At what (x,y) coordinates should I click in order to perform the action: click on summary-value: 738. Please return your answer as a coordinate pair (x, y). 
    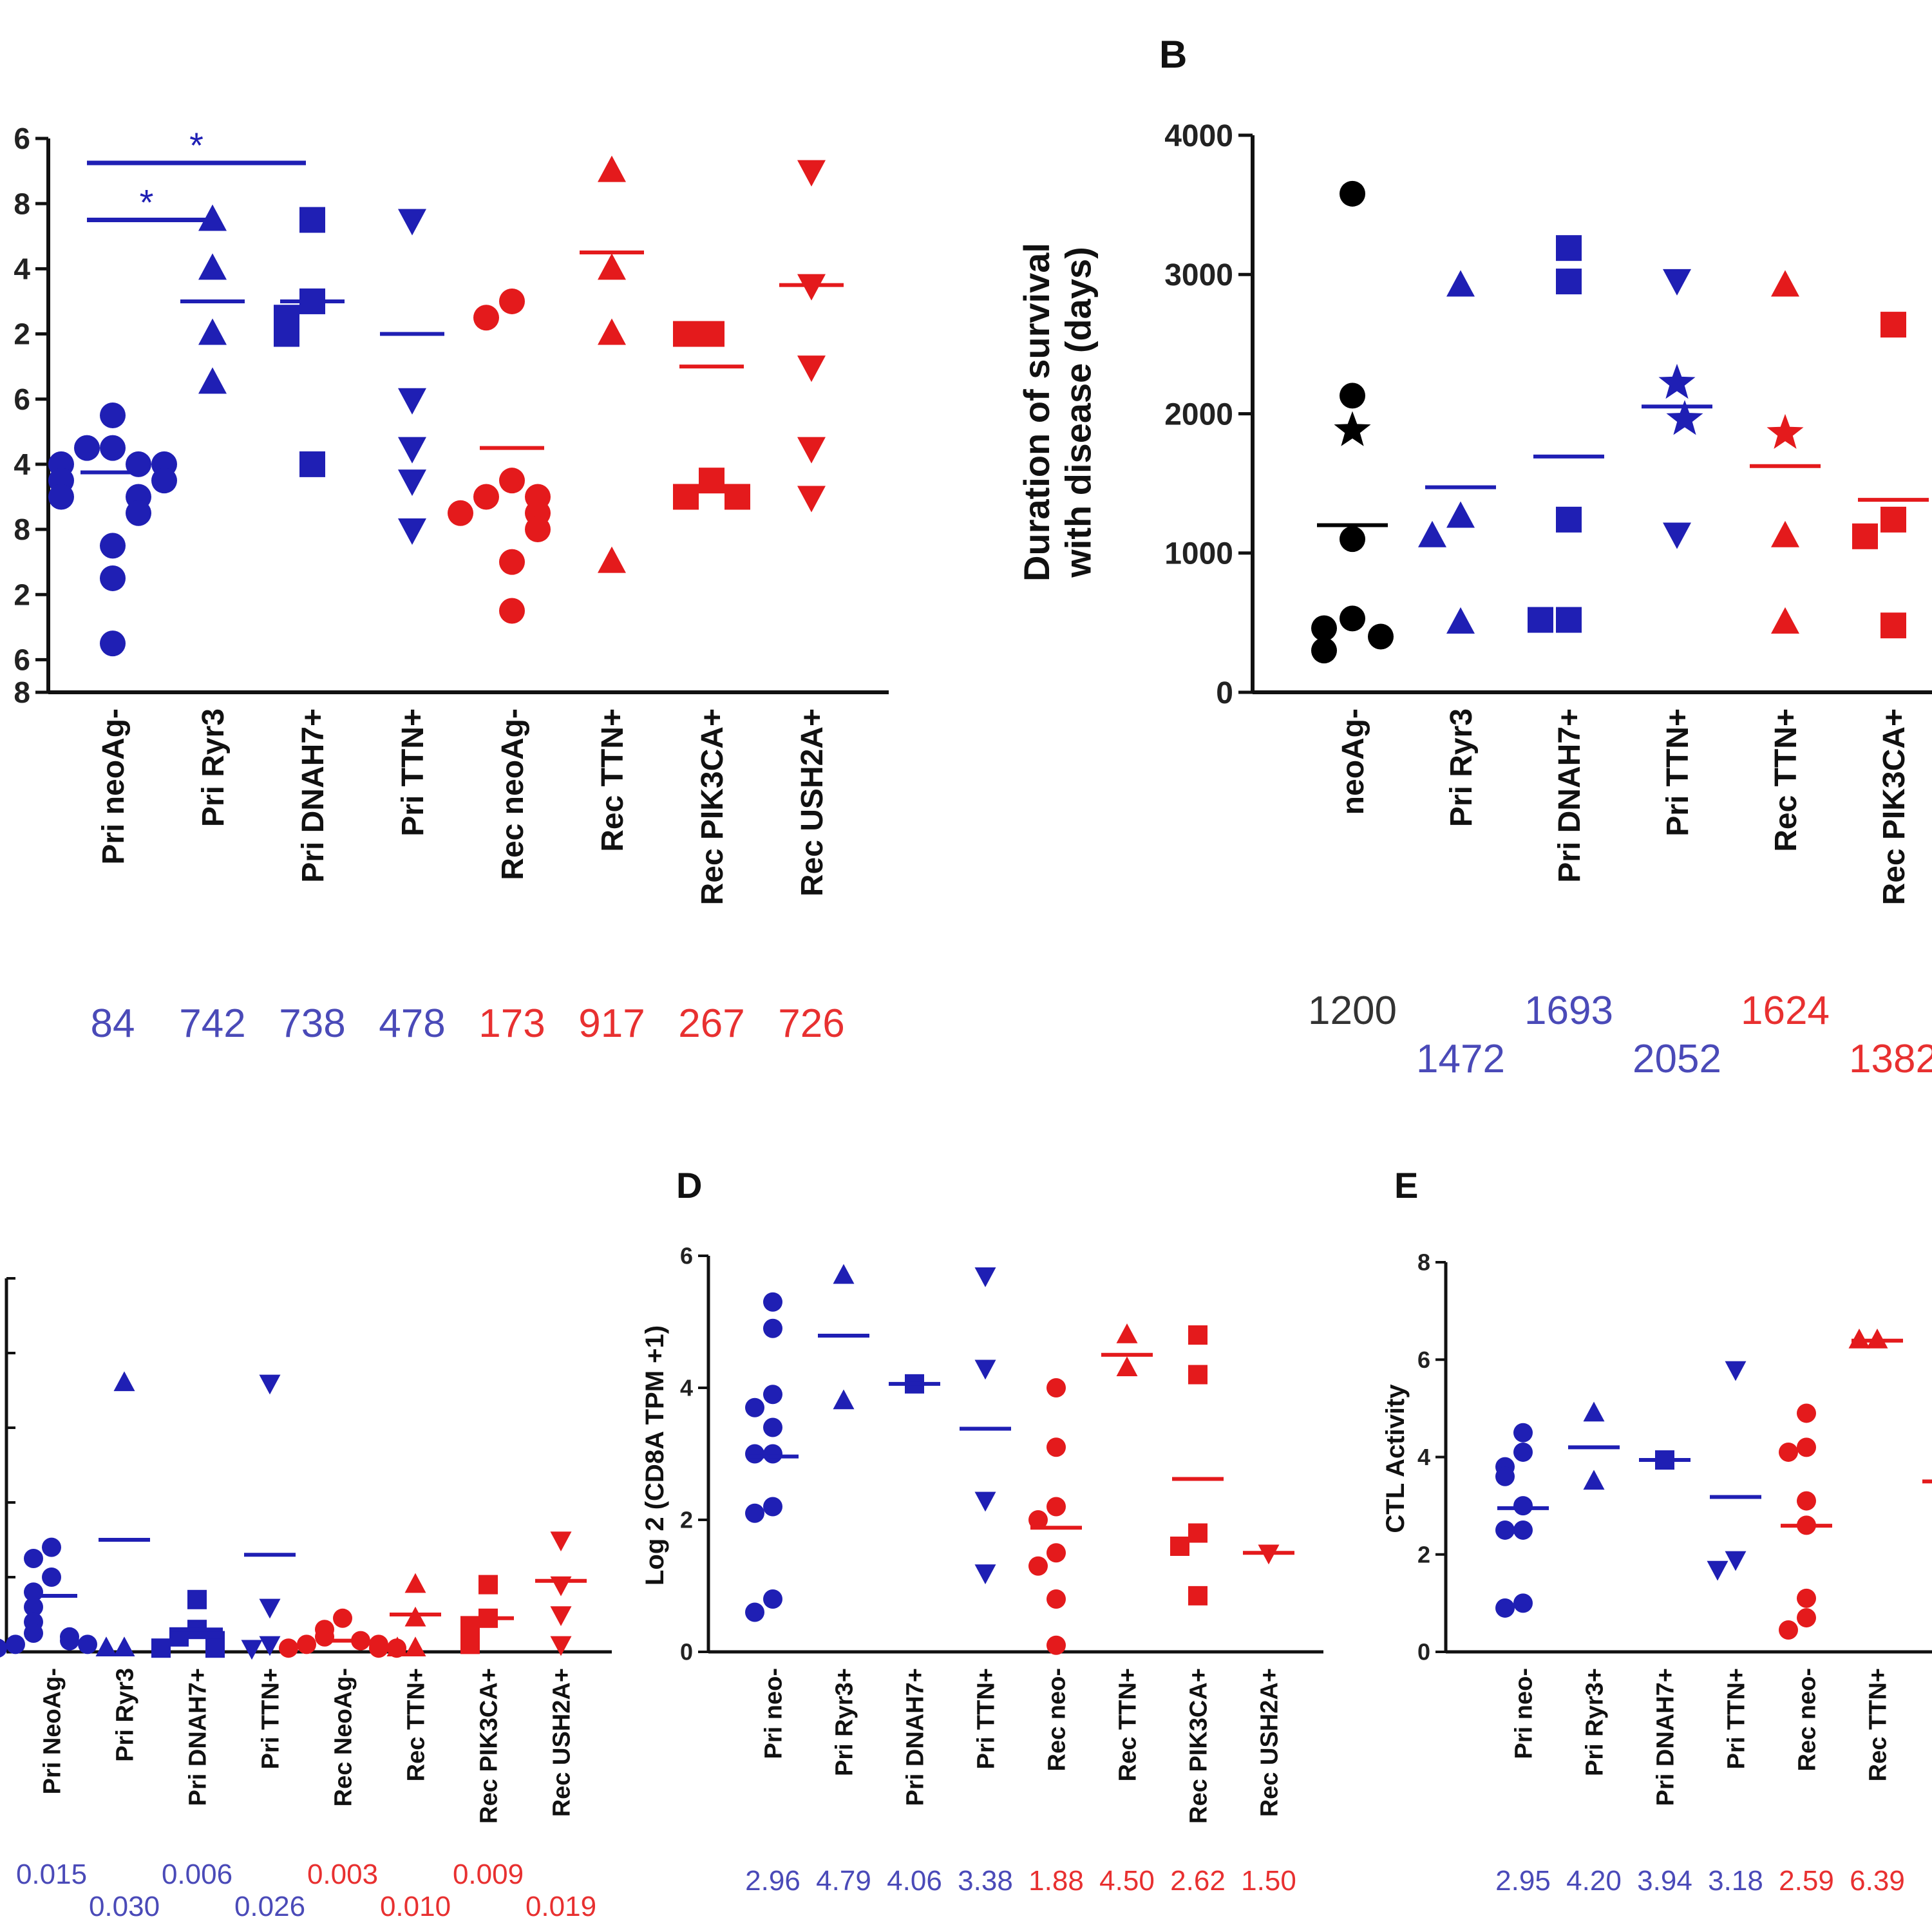
    Looking at the image, I should click on (312, 1023).